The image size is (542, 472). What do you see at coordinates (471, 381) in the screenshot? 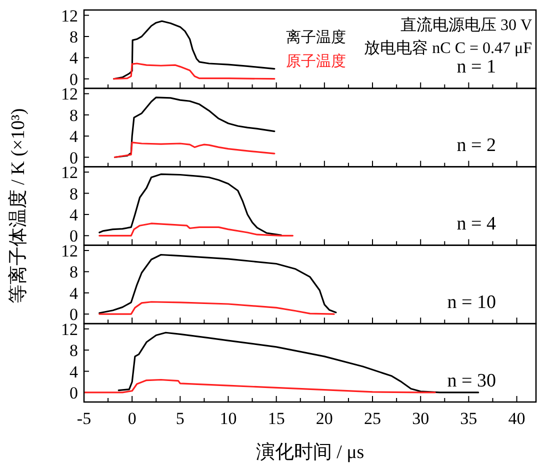
I see `annotation: n = 30` at bounding box center [471, 381].